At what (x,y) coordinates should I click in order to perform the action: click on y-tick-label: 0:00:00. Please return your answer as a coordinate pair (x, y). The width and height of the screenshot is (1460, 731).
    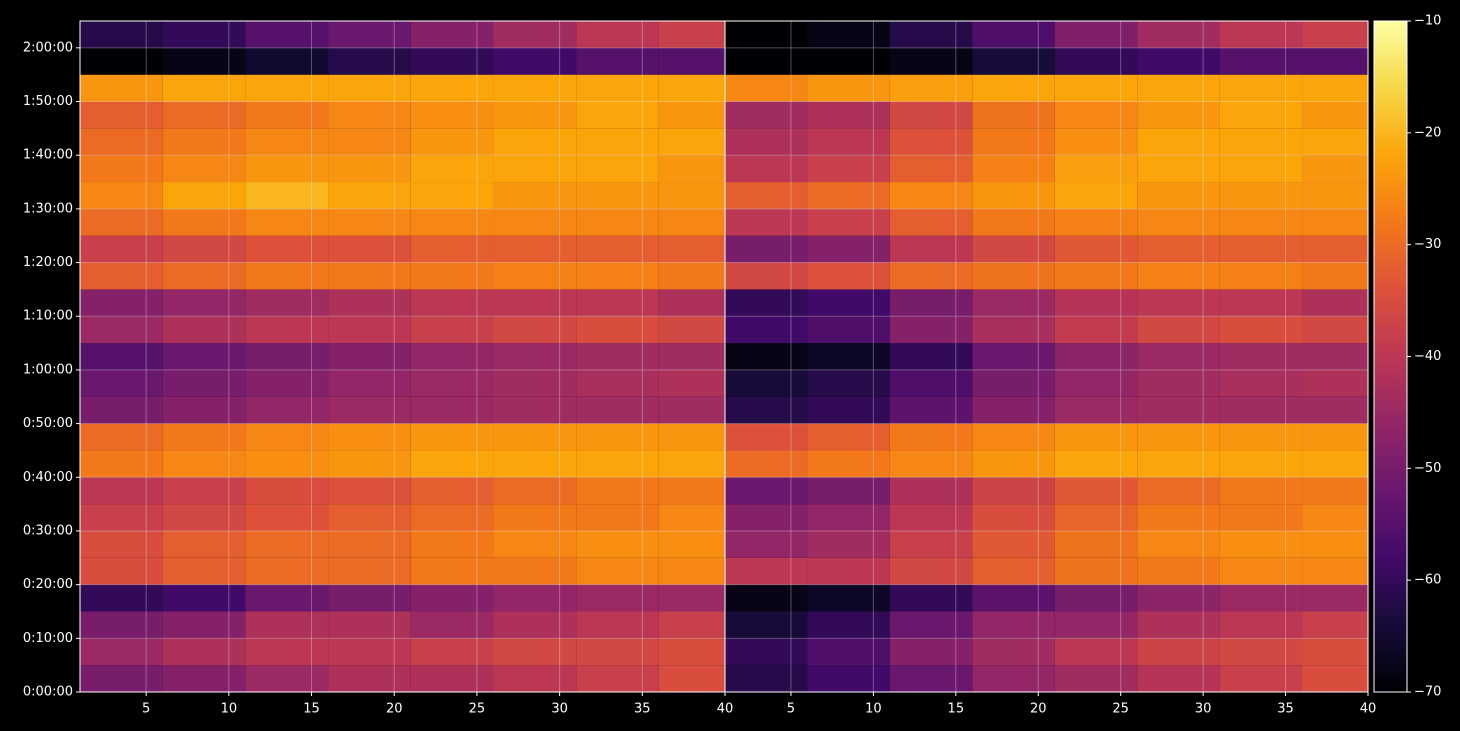
    Looking at the image, I should click on (48, 692).